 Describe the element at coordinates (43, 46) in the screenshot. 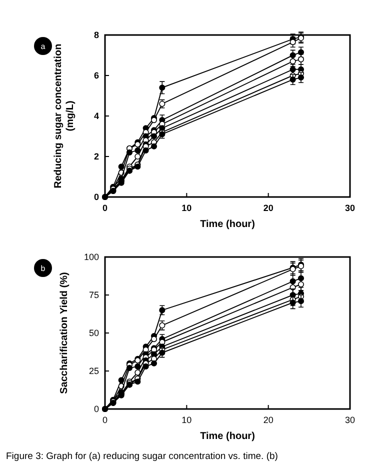

I see `text: a` at that location.